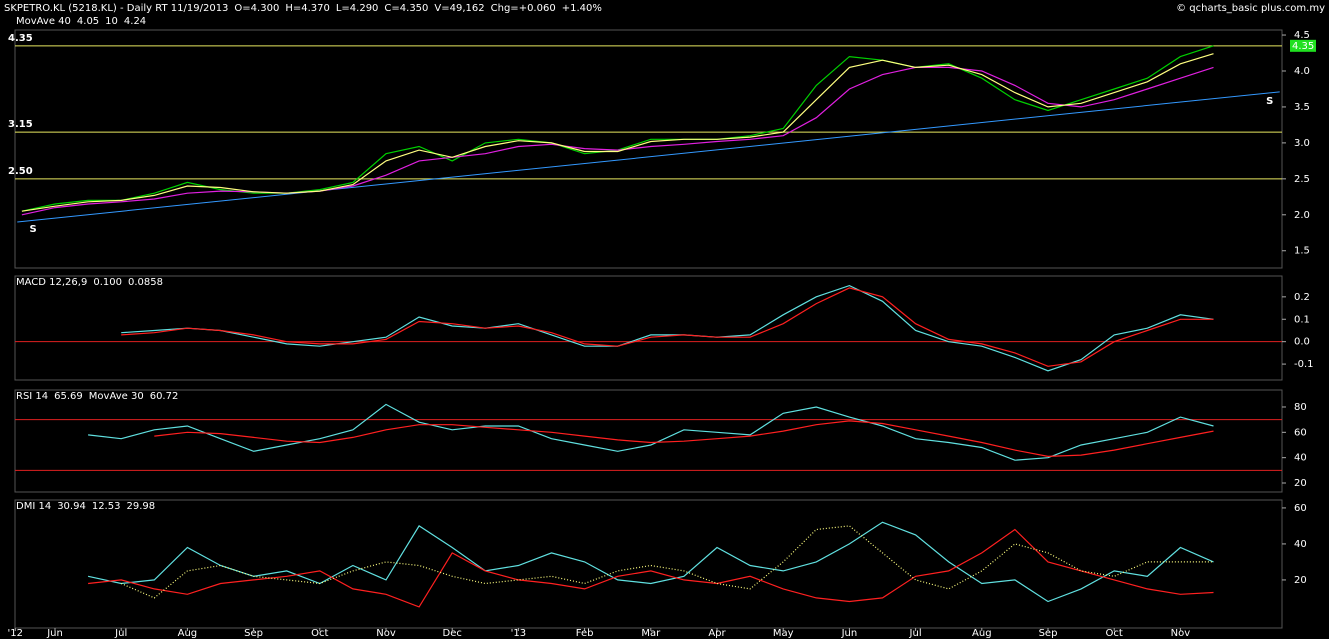 The width and height of the screenshot is (1329, 639). Describe the element at coordinates (256, 8) in the screenshot. I see `legend-text: O=4.300` at that location.